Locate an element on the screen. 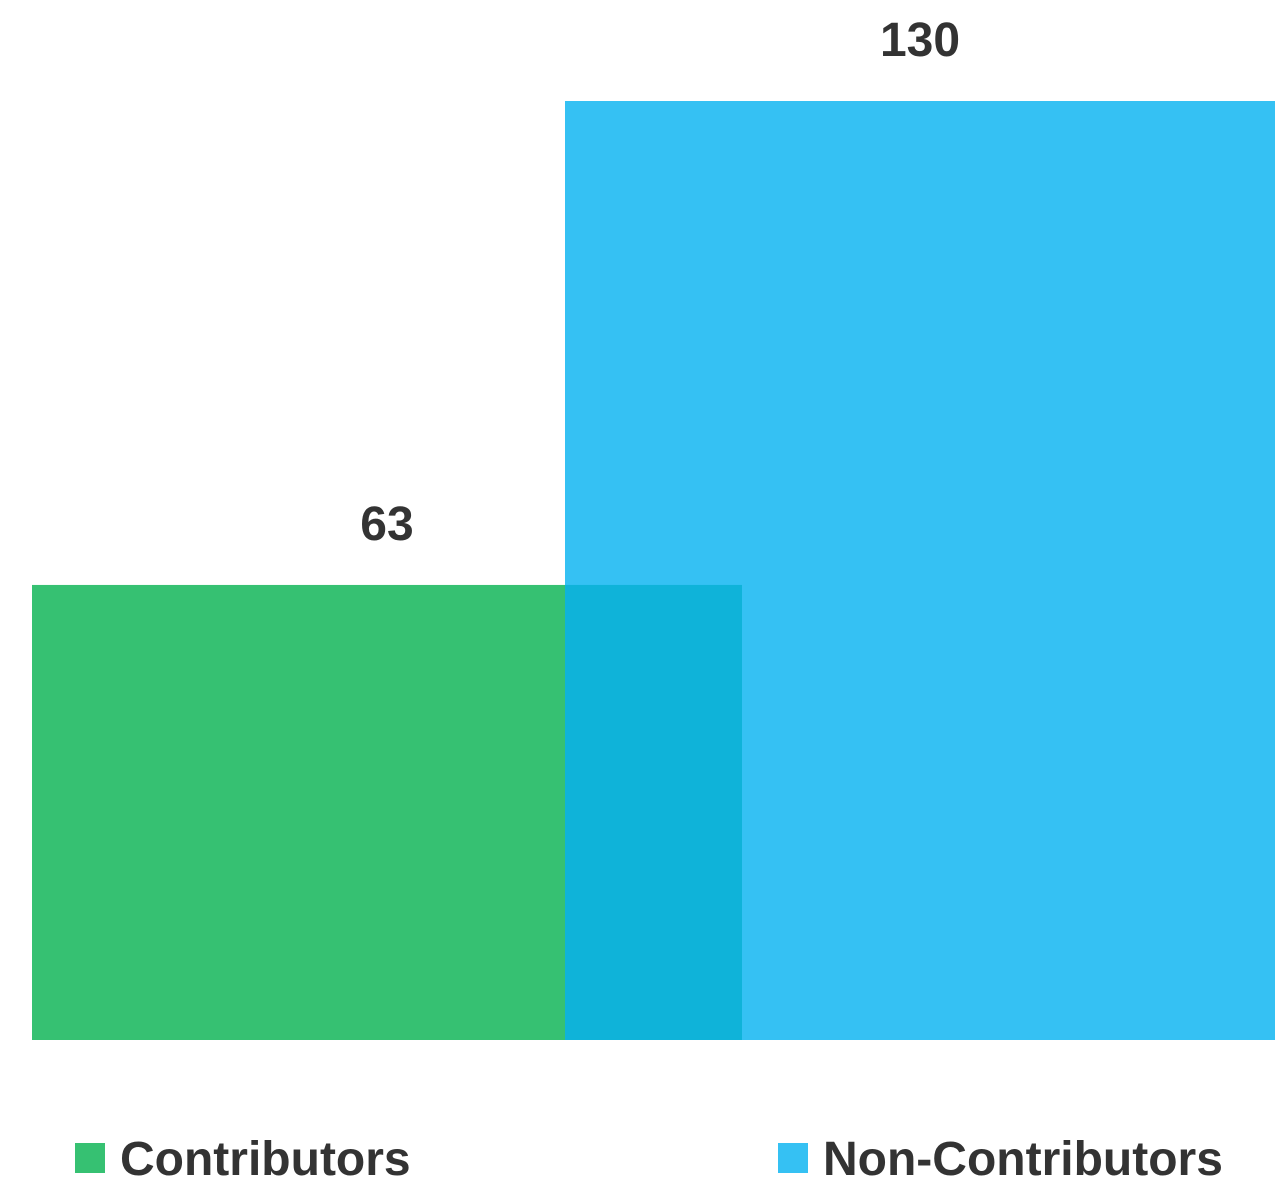 The height and width of the screenshot is (1194, 1287). value-label: 130 is located at coordinates (920, 40).